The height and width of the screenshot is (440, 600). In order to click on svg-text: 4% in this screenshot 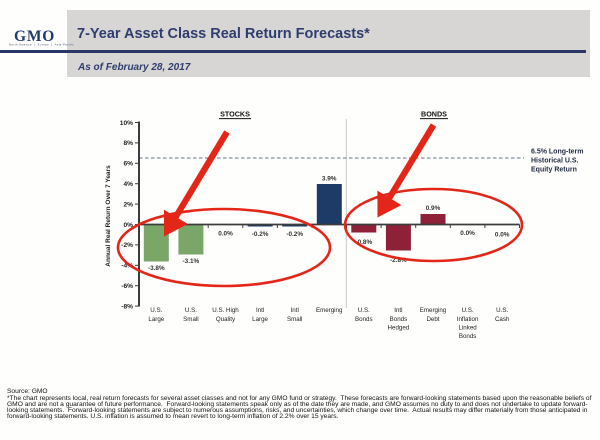, I will do `click(128, 184)`.